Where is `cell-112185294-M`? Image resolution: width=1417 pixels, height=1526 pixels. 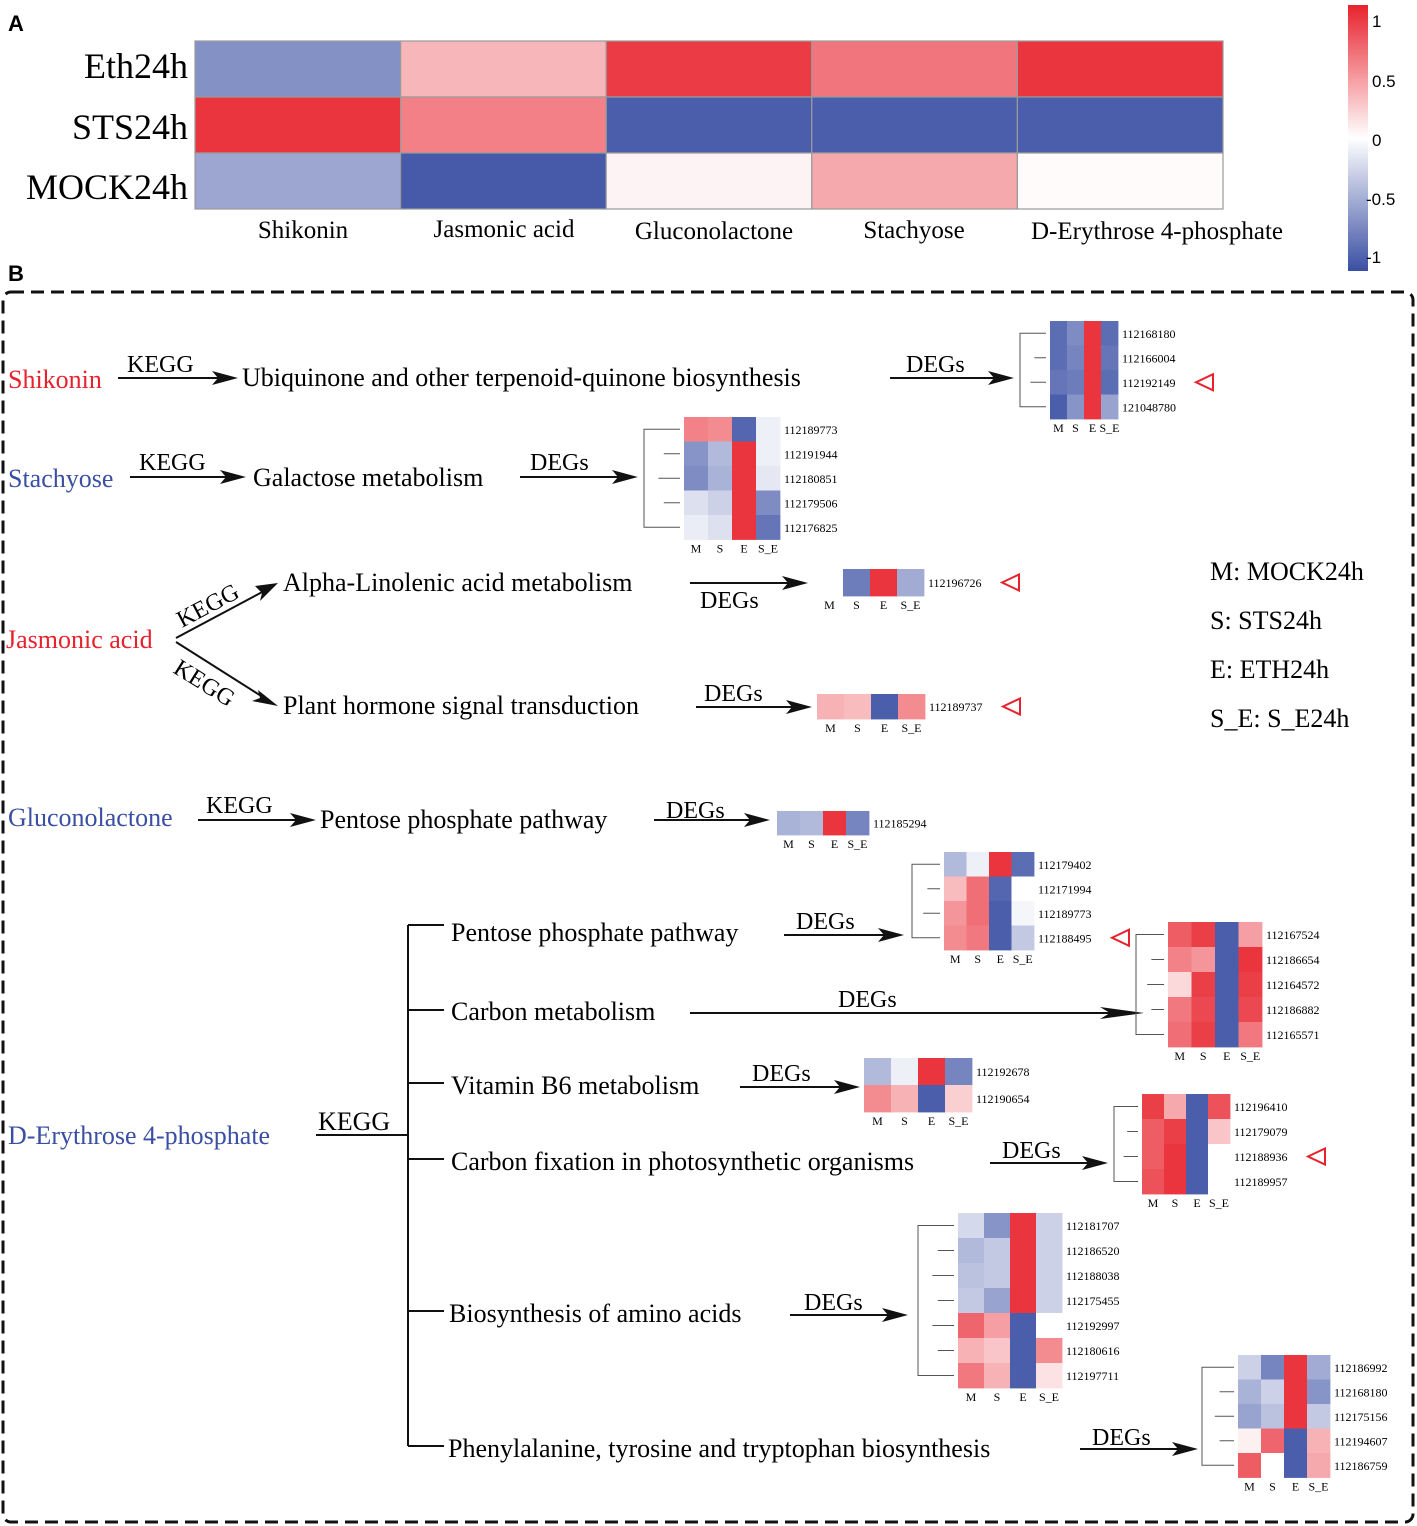
cell-112185294-M is located at coordinates (789, 823).